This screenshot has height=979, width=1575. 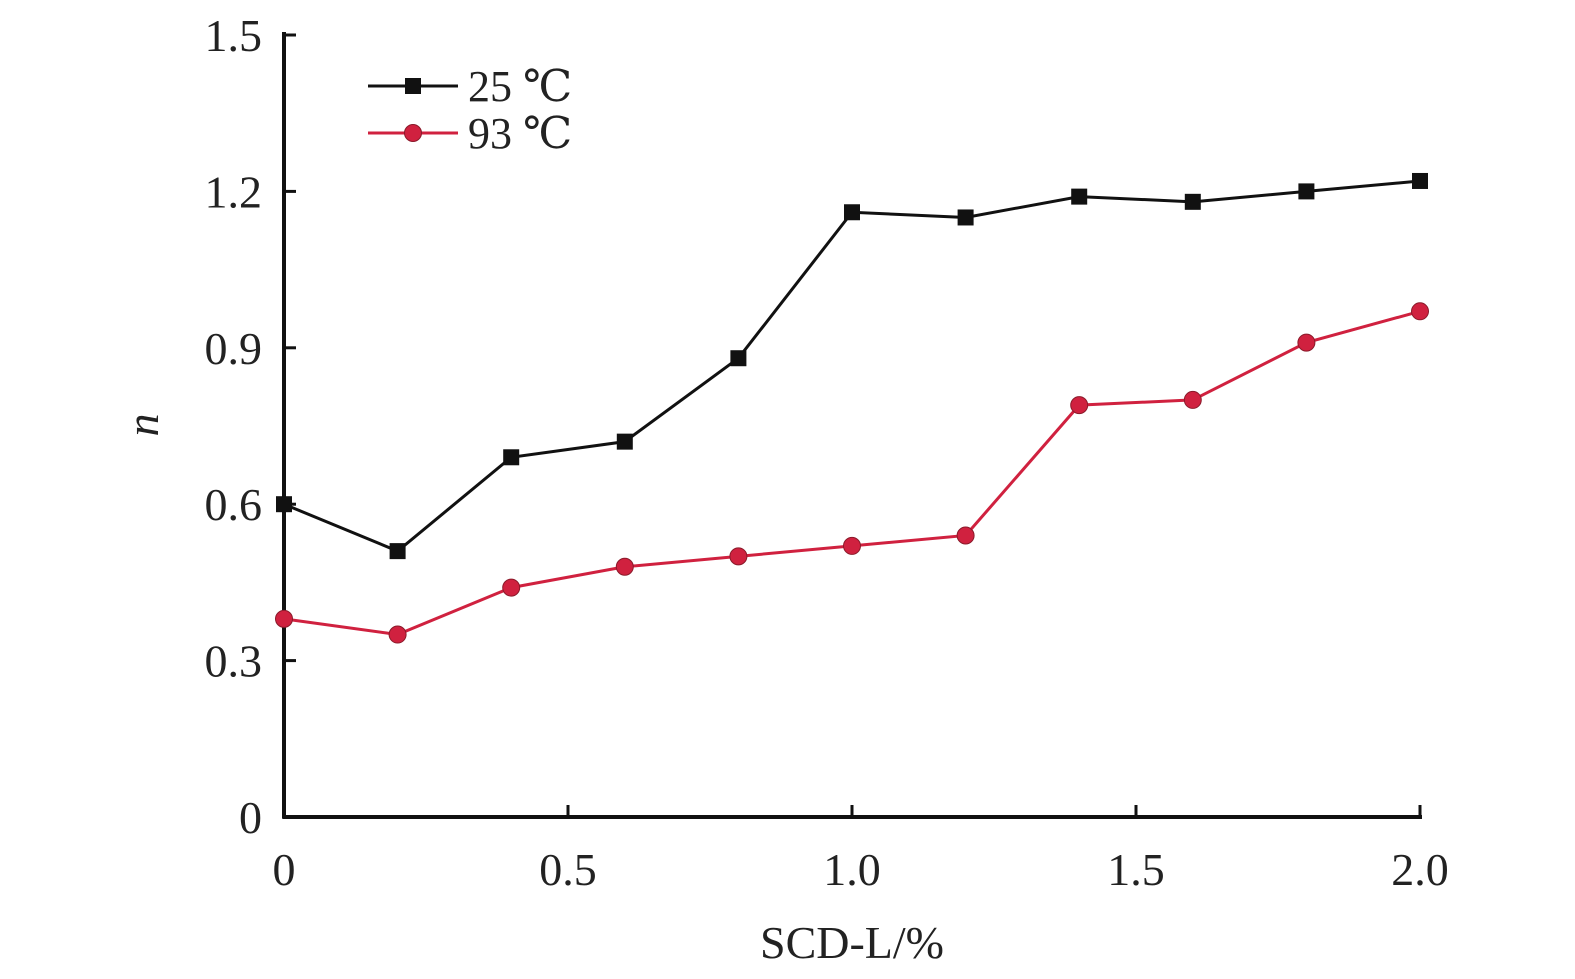 I want to click on y-tick-label: 1.5, so click(x=234, y=35).